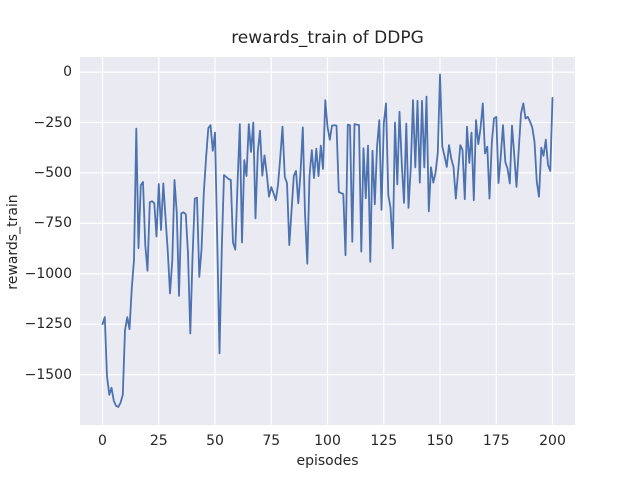  What do you see at coordinates (327, 461) in the screenshot?
I see `x-axis-label: episodes` at bounding box center [327, 461].